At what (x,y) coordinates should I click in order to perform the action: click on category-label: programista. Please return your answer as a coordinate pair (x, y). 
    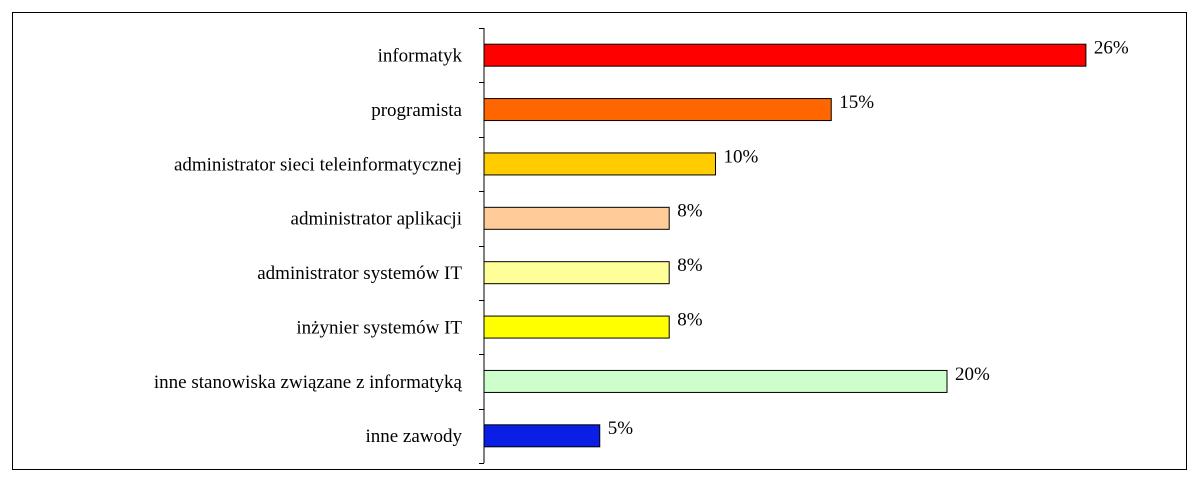
    Looking at the image, I should click on (416, 110).